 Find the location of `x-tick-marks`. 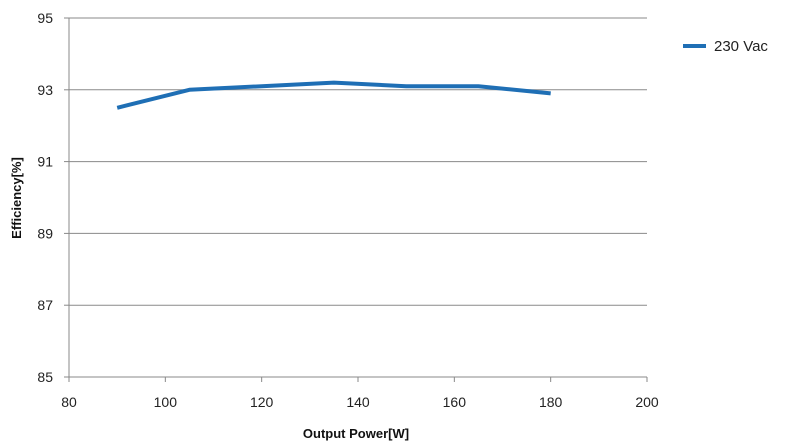

x-tick-marks is located at coordinates (358, 379).